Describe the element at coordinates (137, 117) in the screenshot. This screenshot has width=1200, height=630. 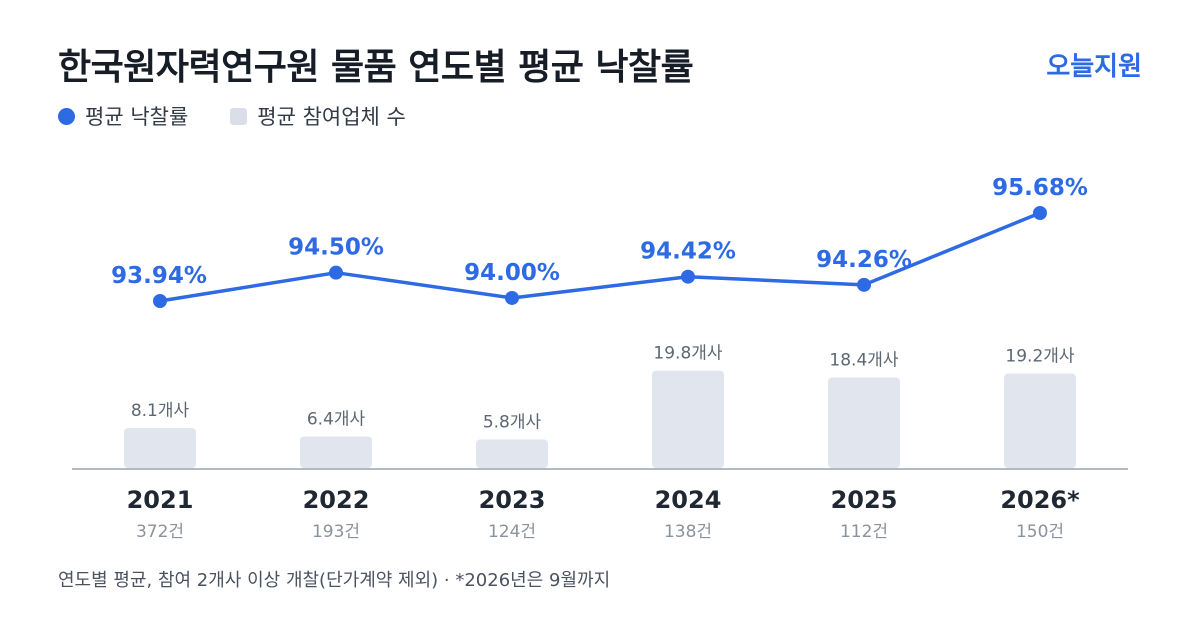
I see `legend-label-rate: 평균 낙찰률` at that location.